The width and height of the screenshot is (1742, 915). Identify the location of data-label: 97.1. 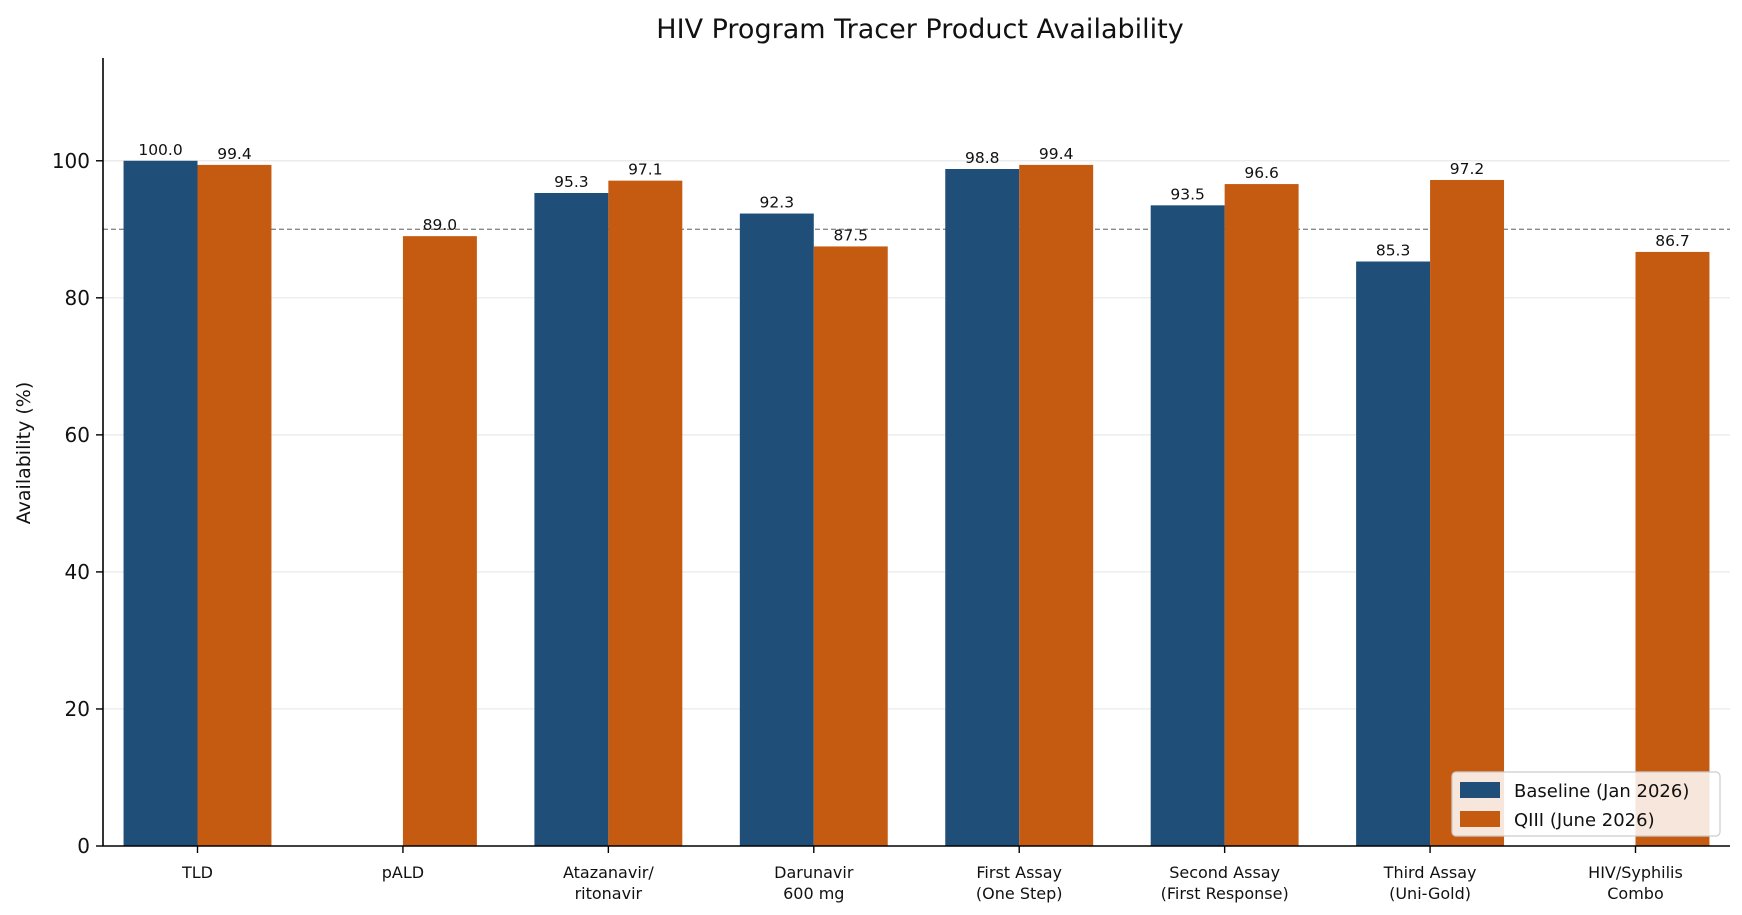
(645, 170).